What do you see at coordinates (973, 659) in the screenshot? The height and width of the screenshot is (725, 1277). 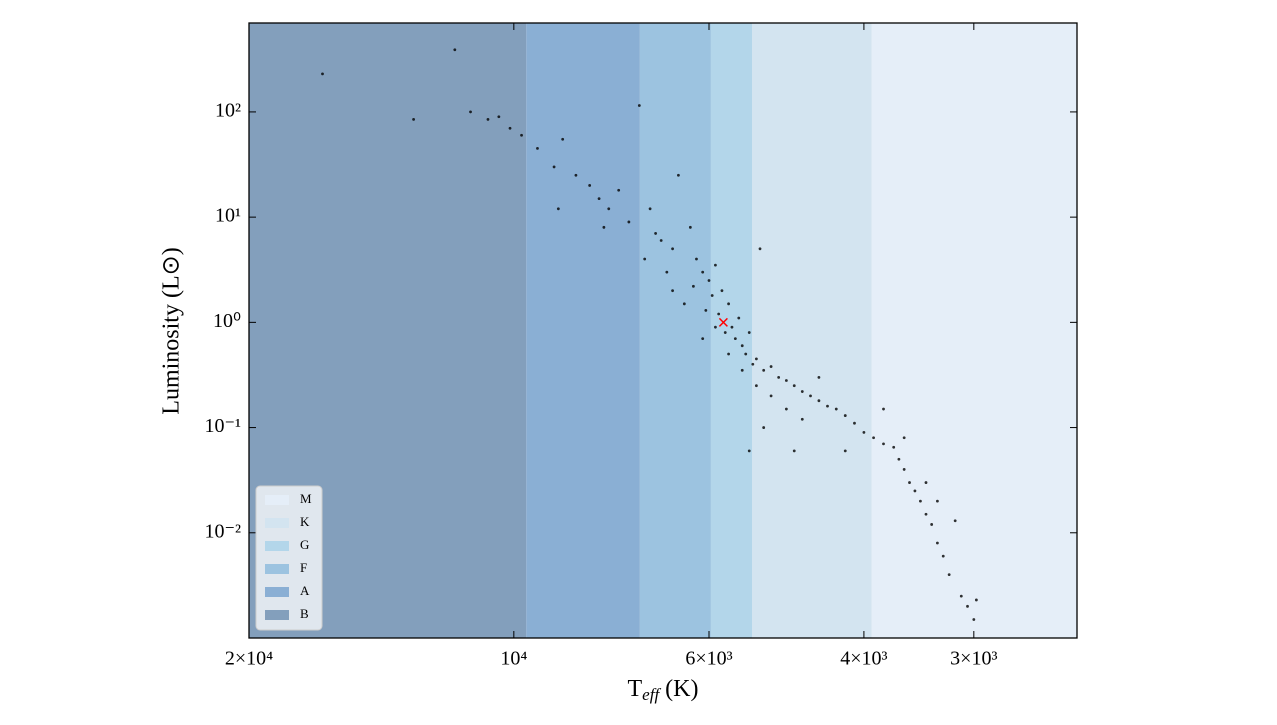 I see `x-tick-label: 3×10³` at bounding box center [973, 659].